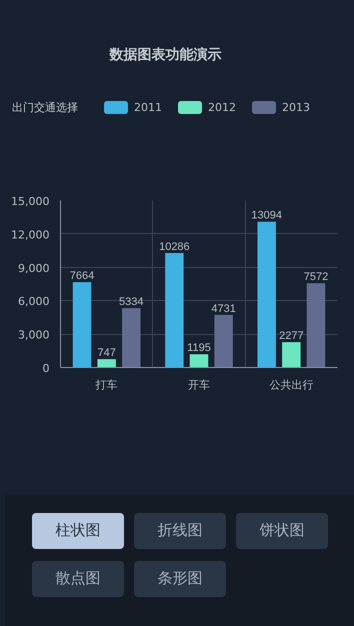 This screenshot has width=354, height=626. I want to click on data-label: 13094, so click(266, 216).